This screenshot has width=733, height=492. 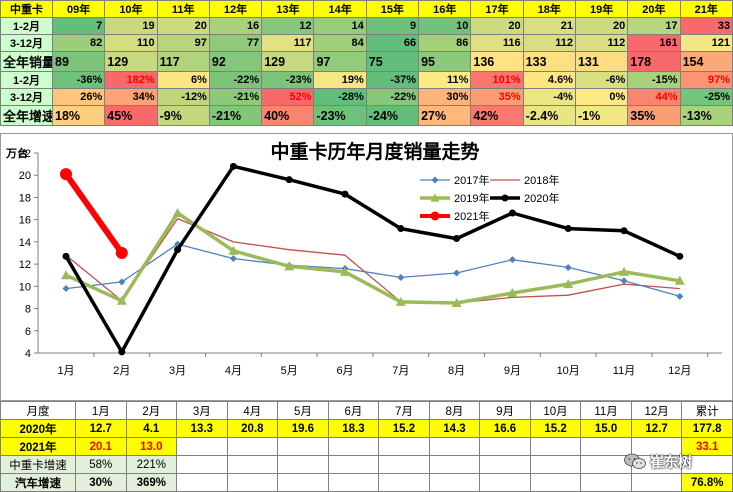 What do you see at coordinates (151, 446) in the screenshot?
I see `monthly-cell: 13.0` at bounding box center [151, 446].